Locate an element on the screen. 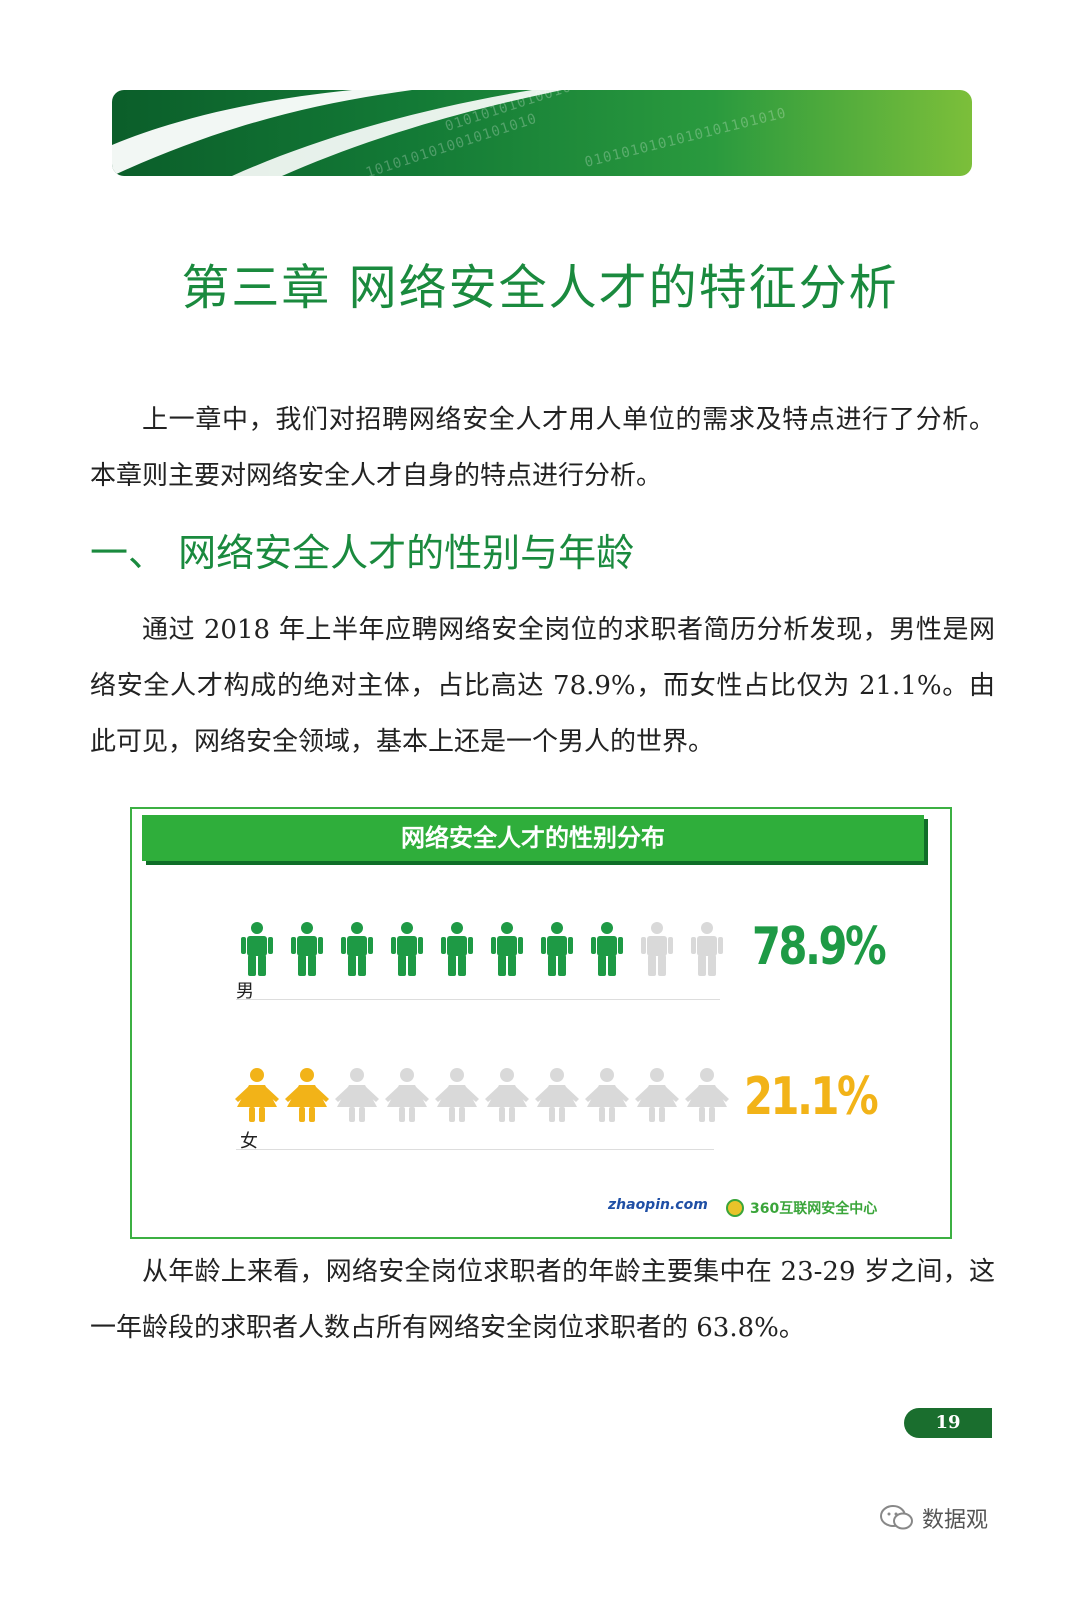 This screenshot has height=1606, width=1080. figure-title: 网络安全人才的性别分布 is located at coordinates (533, 838).